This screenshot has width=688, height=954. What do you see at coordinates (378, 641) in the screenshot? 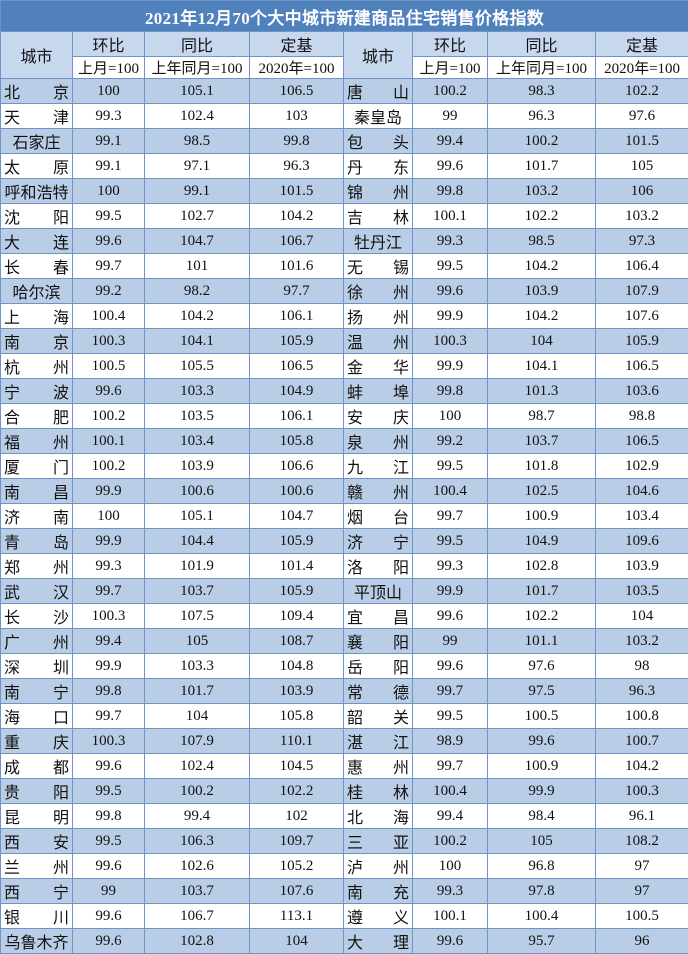
I see `city-name: 襄阳` at bounding box center [378, 641].